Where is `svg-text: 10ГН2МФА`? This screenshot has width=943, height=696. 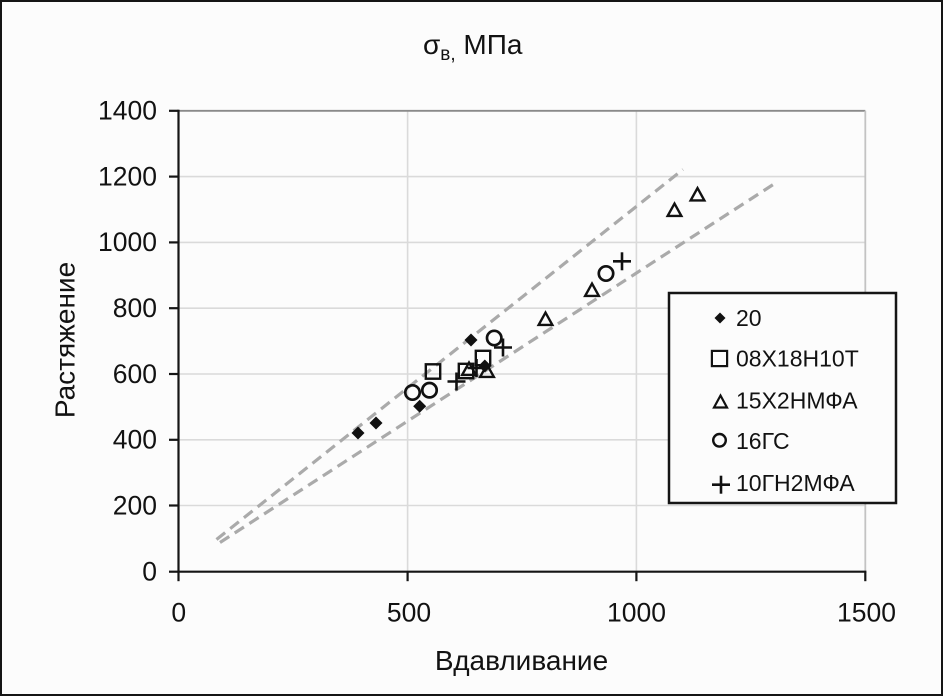
svg-text: 10ГН2МФА is located at coordinates (795, 483).